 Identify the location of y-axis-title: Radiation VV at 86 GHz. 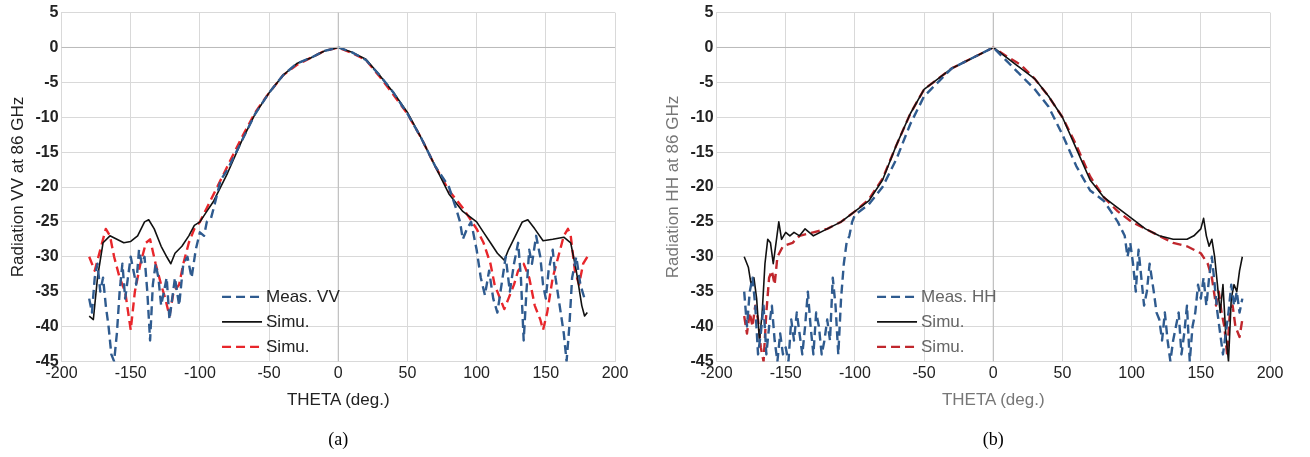
(17, 187).